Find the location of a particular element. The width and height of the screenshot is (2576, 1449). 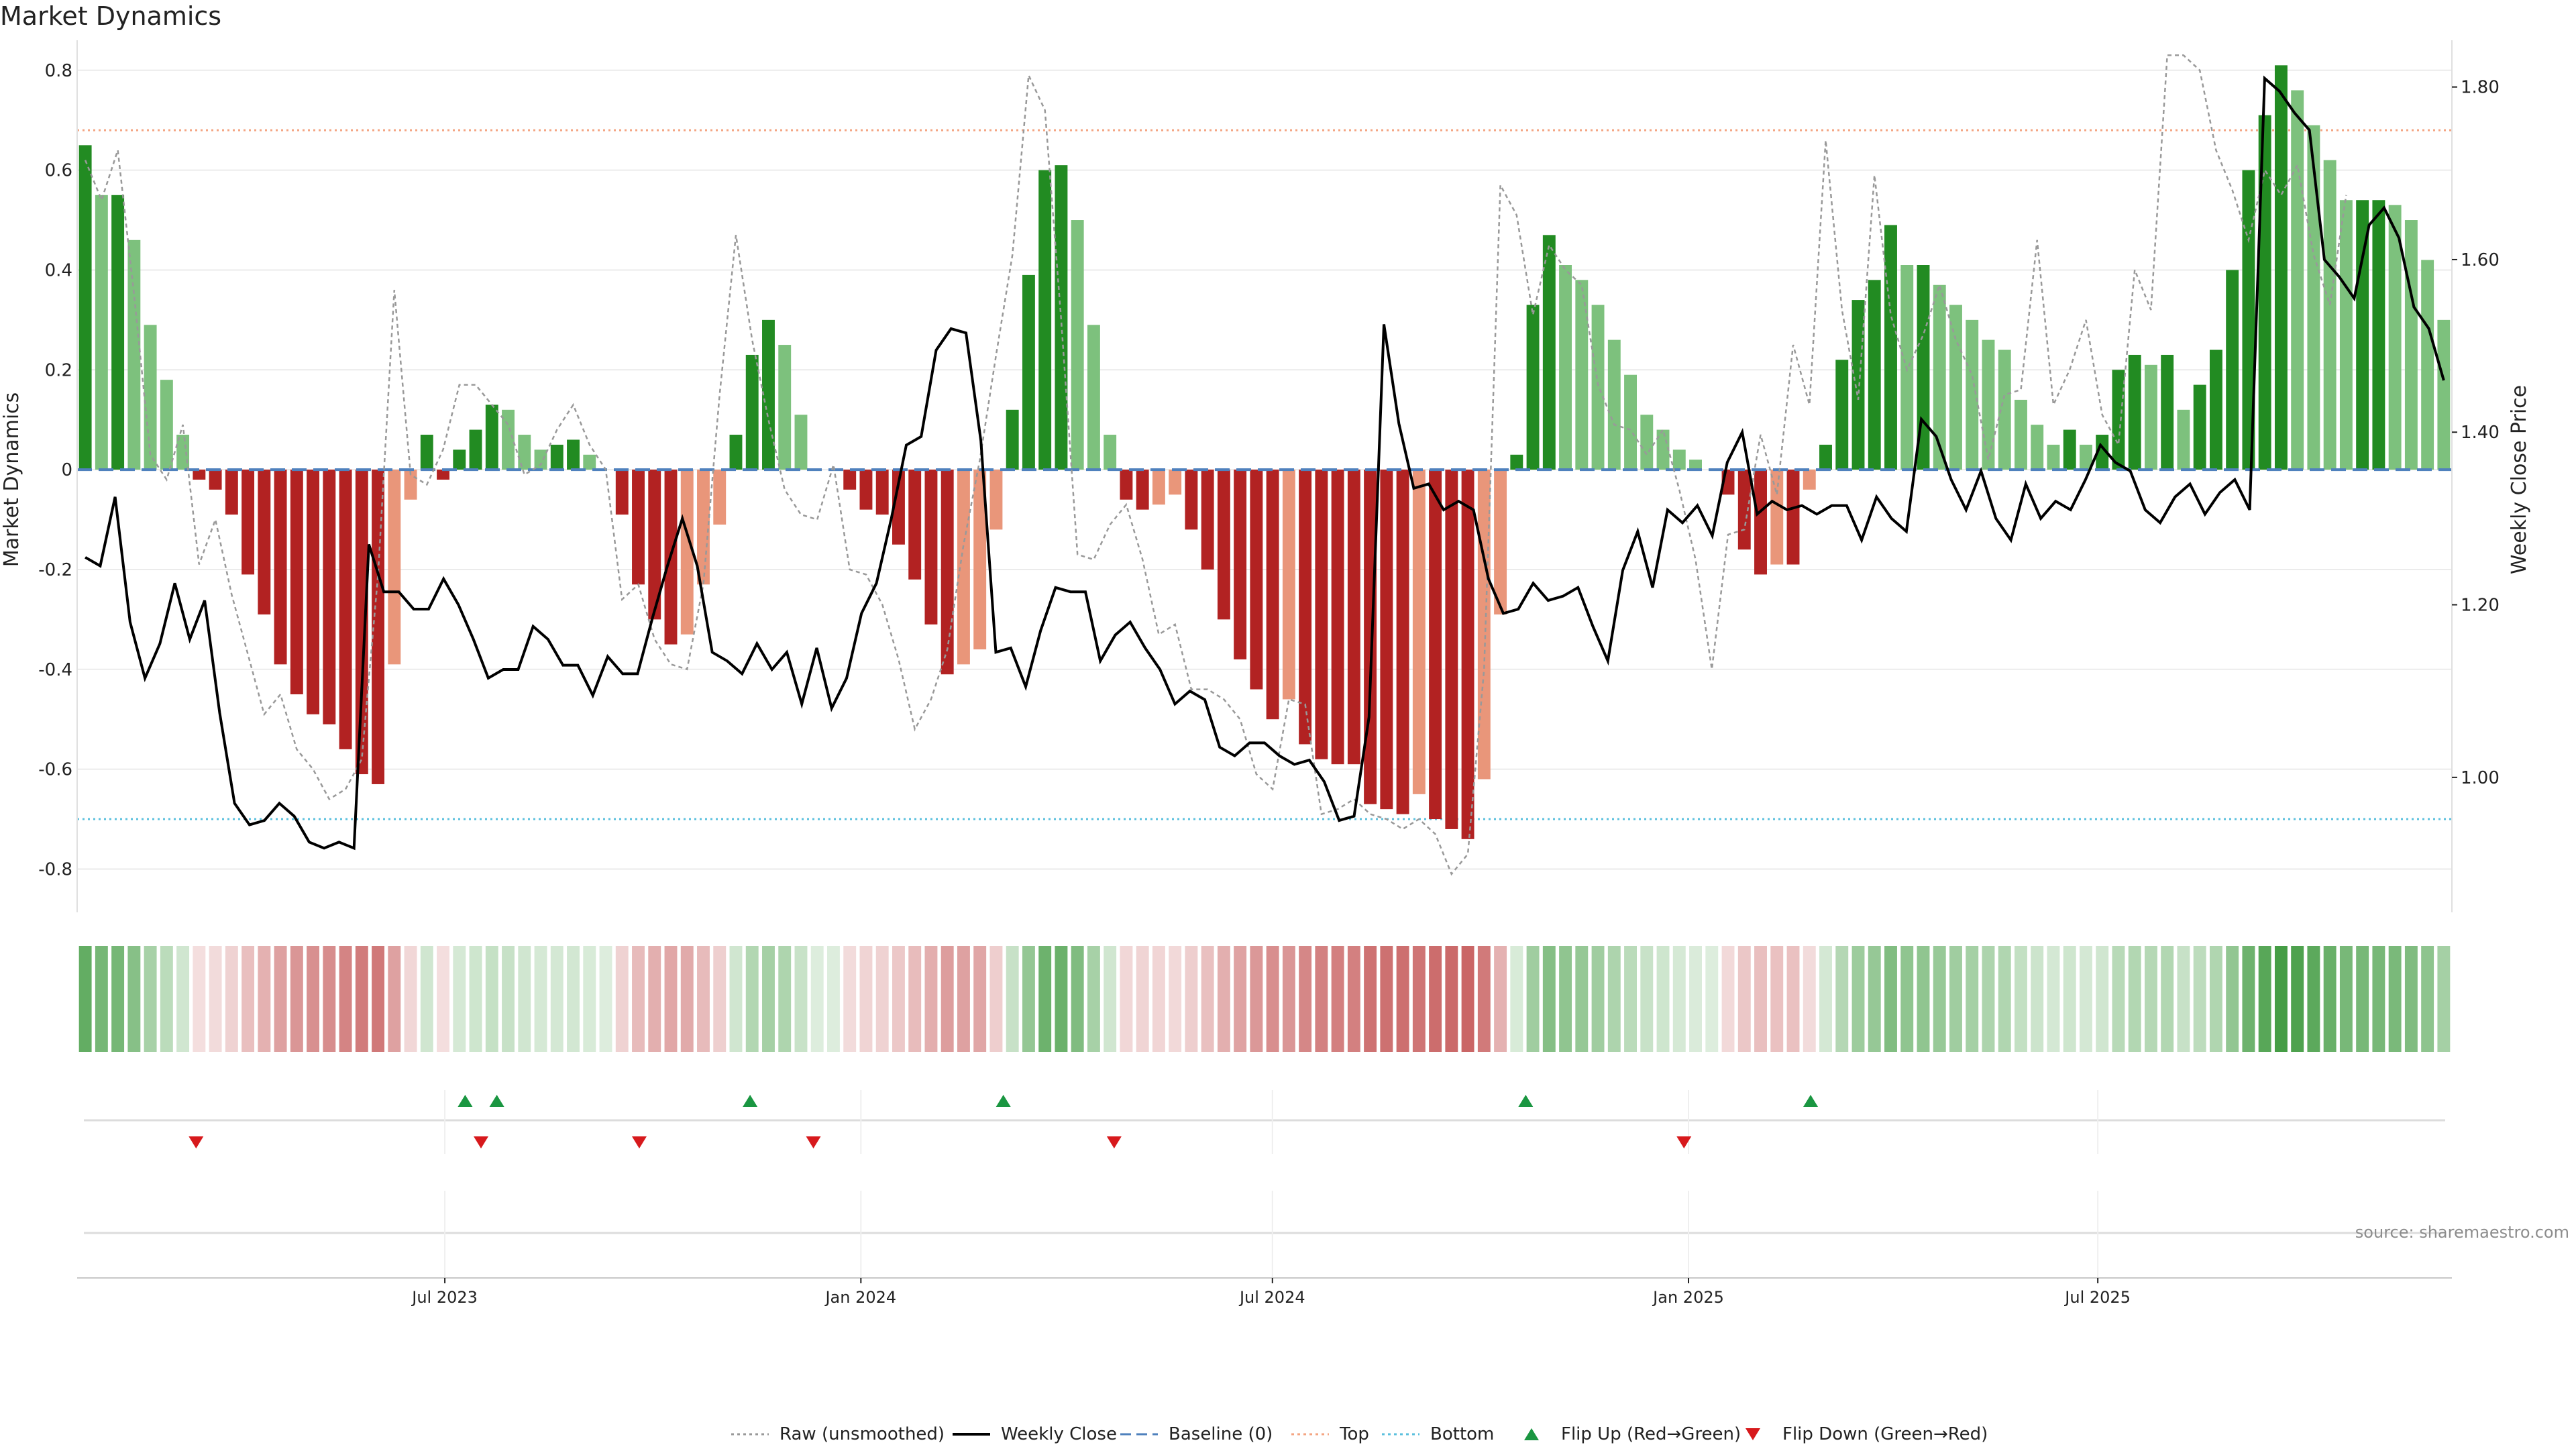

flip-down-marker is located at coordinates (1684, 1142).